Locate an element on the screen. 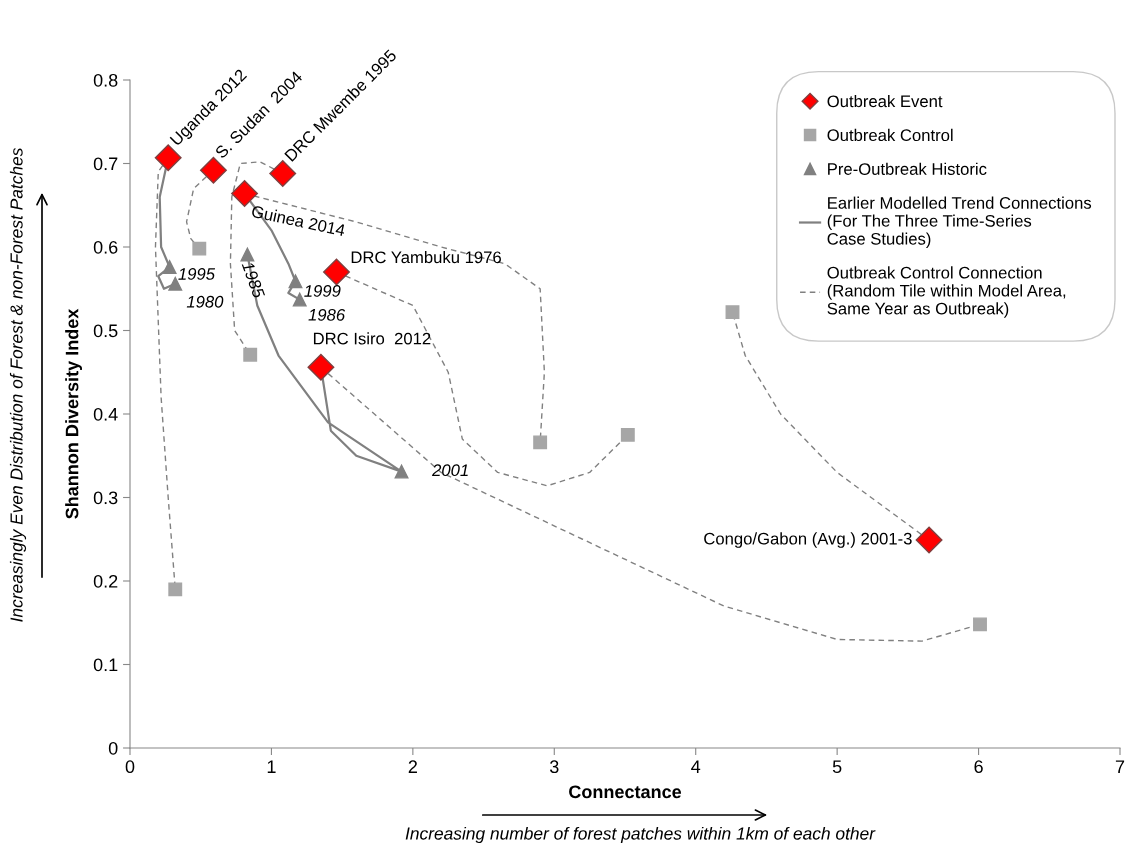 The height and width of the screenshot is (848, 1130). legend-label: Pre-Outbreak Historic is located at coordinates (907, 168).